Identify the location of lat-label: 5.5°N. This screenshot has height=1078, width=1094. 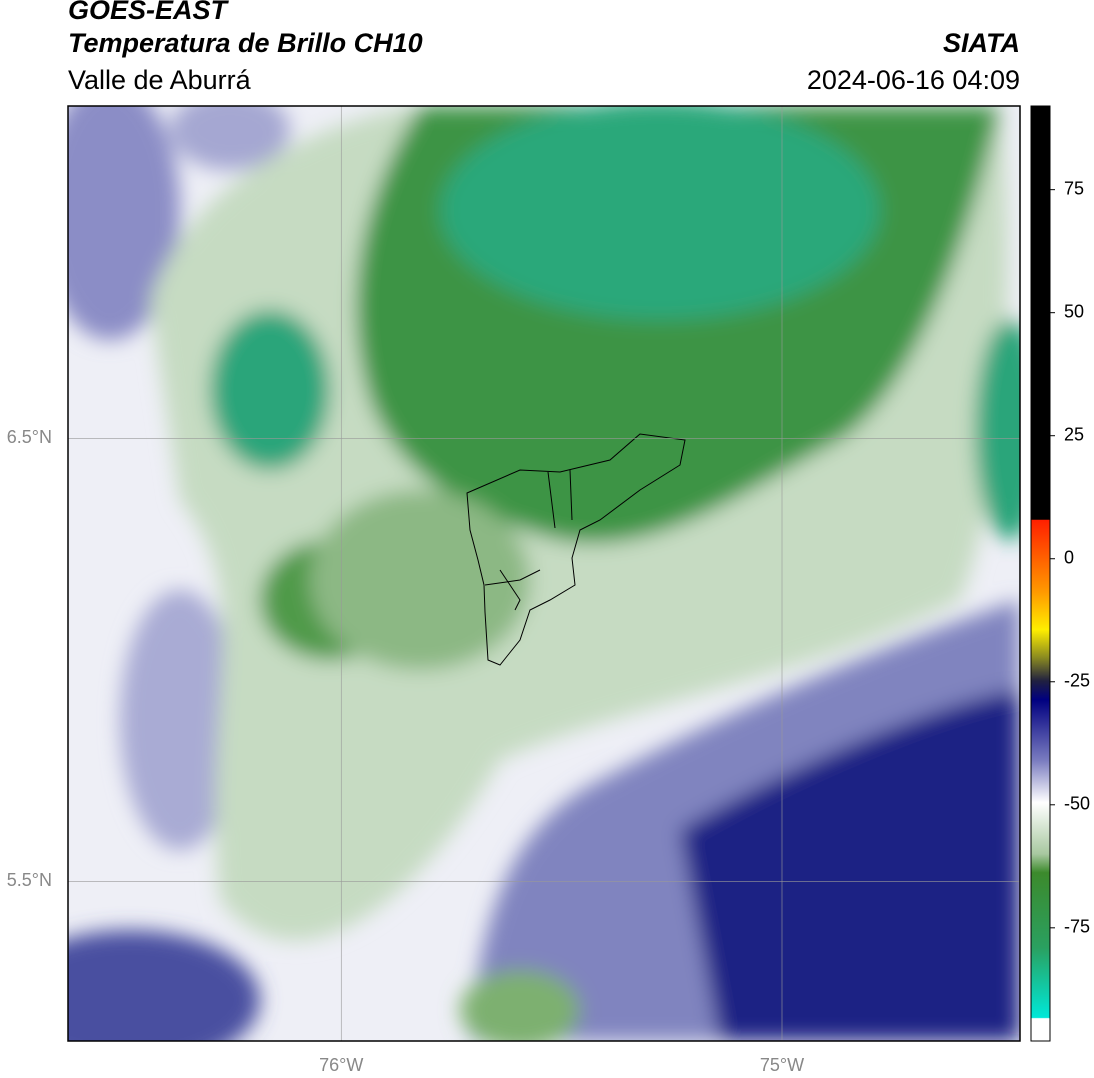
(29, 880).